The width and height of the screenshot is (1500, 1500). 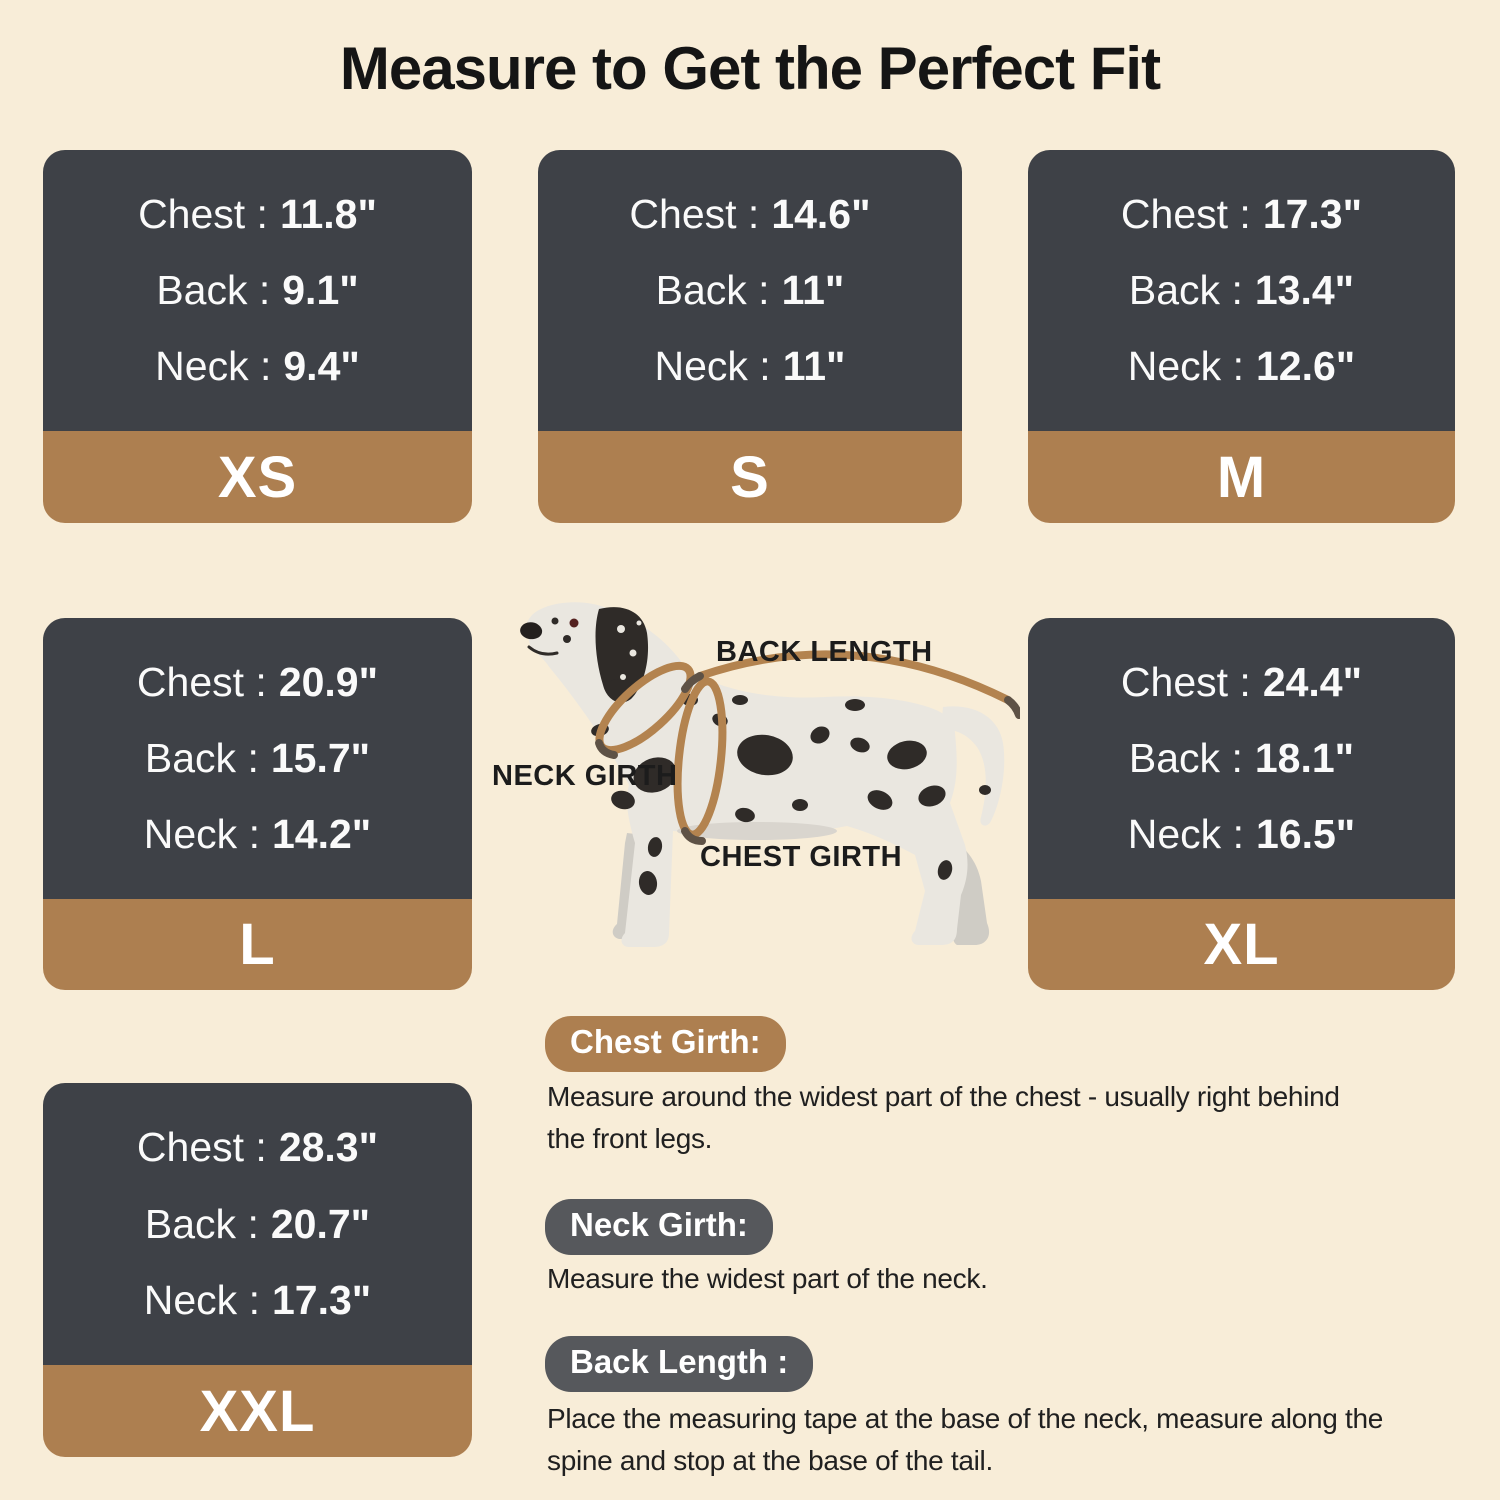 I want to click on l-measurements: Chest :20.9" Back :15.7" Neck :14.2", so click(x=257, y=758).